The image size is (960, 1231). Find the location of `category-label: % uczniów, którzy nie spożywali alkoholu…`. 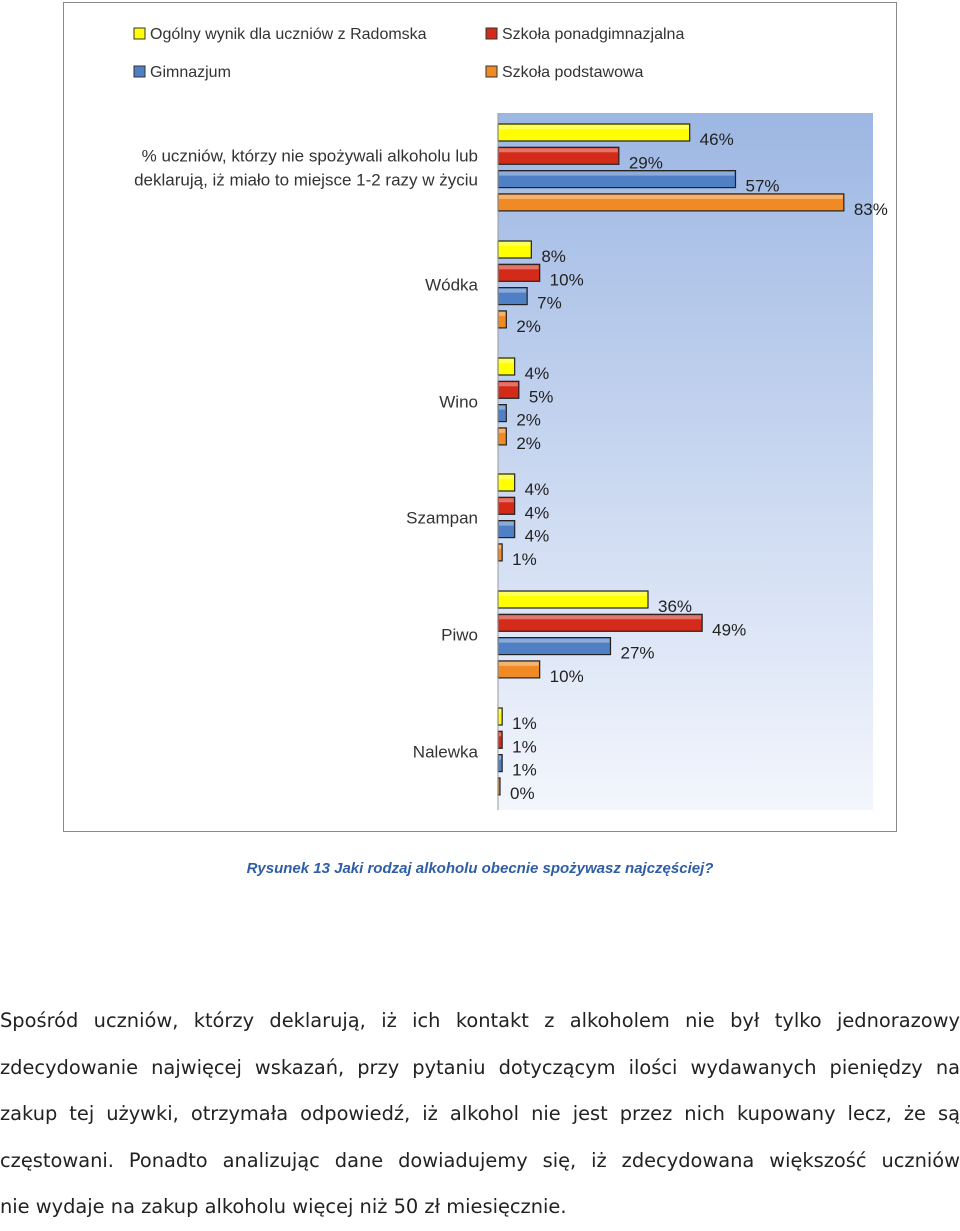

category-label: % uczniów, którzy nie spożywali alkoholu… is located at coordinates (310, 156).